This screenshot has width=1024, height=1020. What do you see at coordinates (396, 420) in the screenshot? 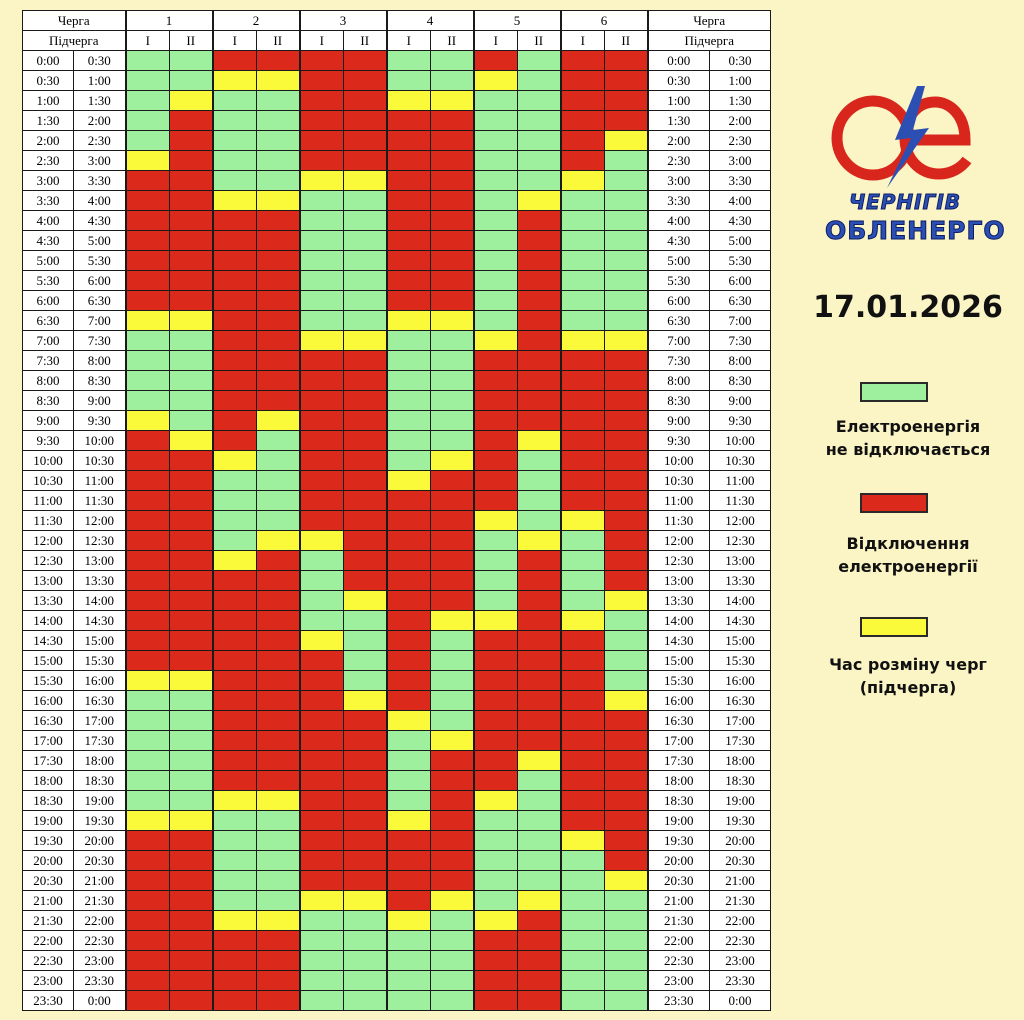
I see `schedule-row: 9:00 9:30 9:00 9:30` at bounding box center [396, 420].